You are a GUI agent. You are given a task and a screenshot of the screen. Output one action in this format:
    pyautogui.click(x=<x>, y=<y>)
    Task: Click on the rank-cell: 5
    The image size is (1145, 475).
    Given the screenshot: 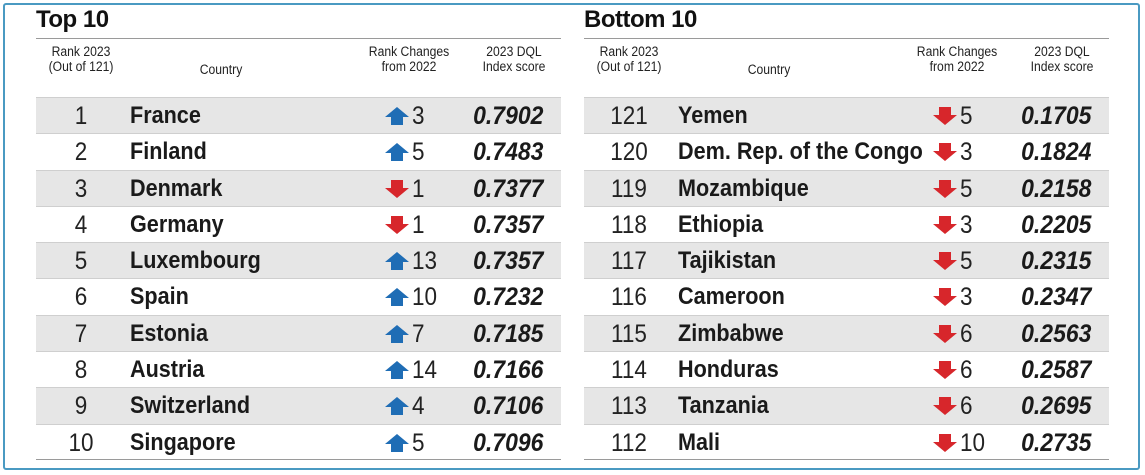 What is the action you would take?
    pyautogui.click(x=81, y=261)
    